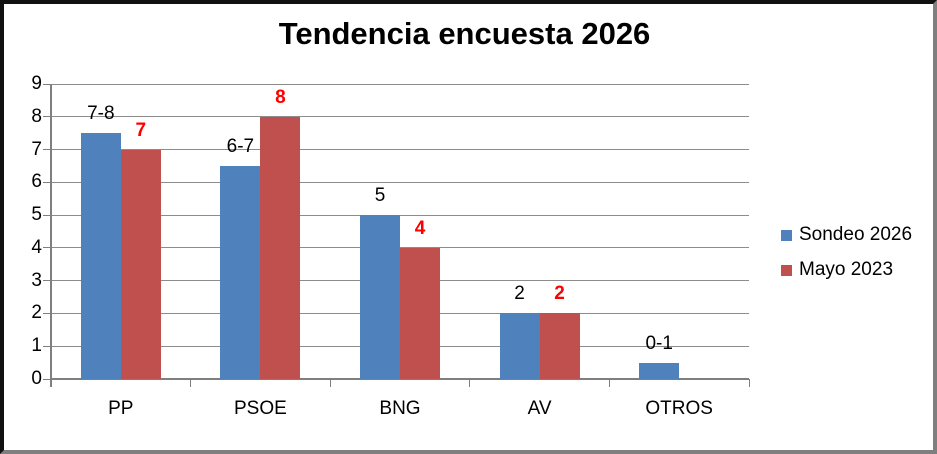  Describe the element at coordinates (559, 346) in the screenshot. I see `bar-mayo-2023-av` at that location.